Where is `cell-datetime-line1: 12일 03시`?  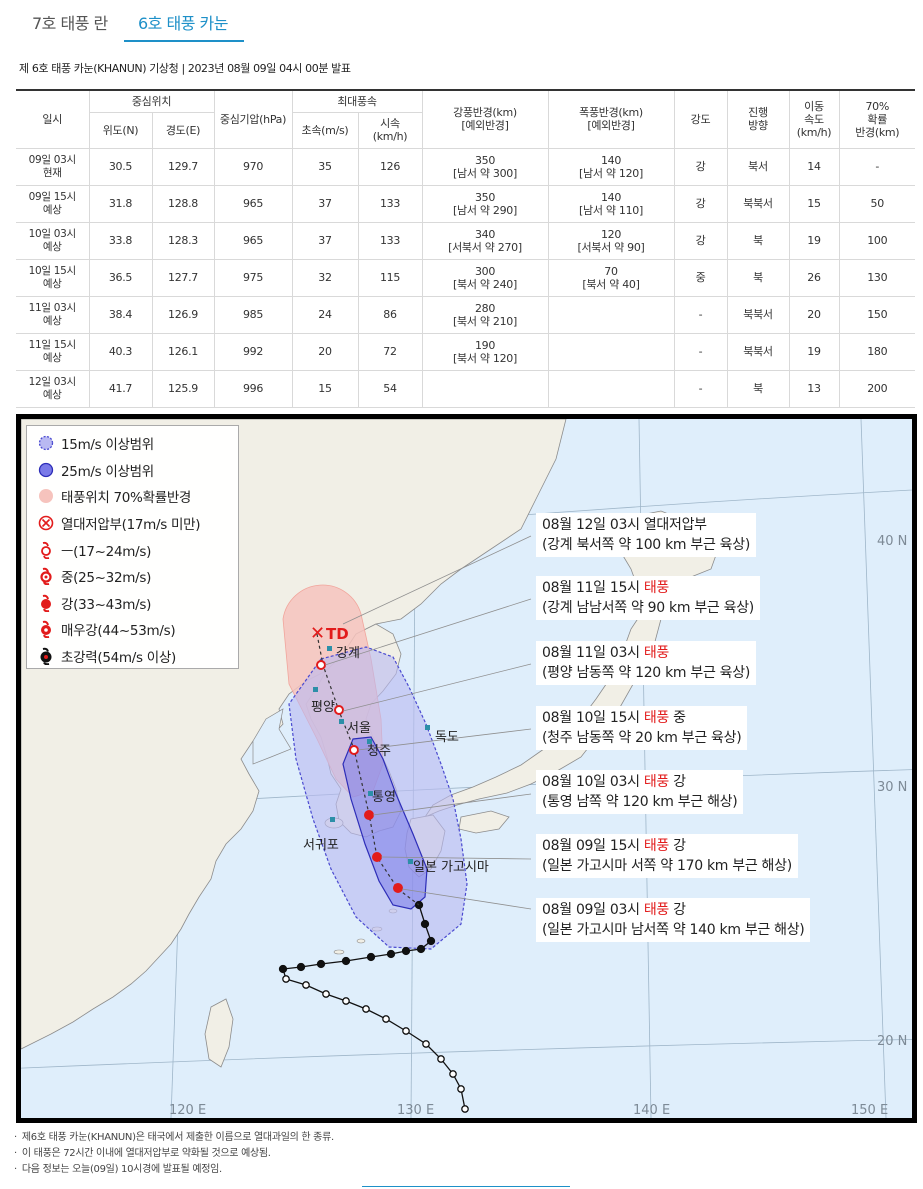
cell-datetime-line1: 12일 03시 is located at coordinates (52, 381).